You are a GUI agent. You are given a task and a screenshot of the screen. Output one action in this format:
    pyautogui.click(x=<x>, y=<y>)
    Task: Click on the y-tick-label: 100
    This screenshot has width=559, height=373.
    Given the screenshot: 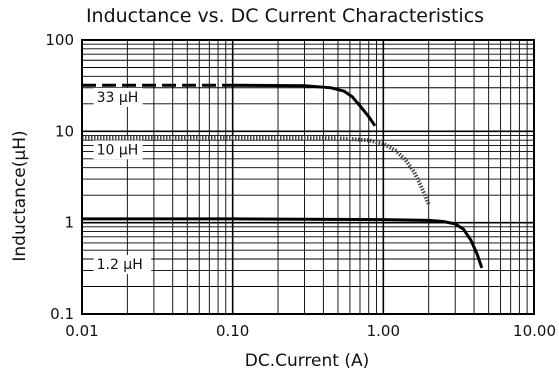 What is the action you would take?
    pyautogui.click(x=59, y=40)
    